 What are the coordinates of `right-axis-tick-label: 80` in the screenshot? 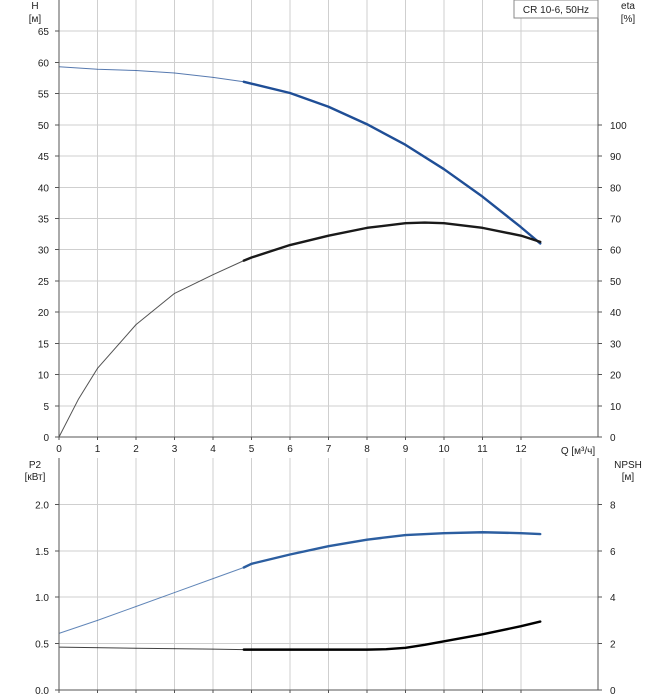 It's located at (616, 188).